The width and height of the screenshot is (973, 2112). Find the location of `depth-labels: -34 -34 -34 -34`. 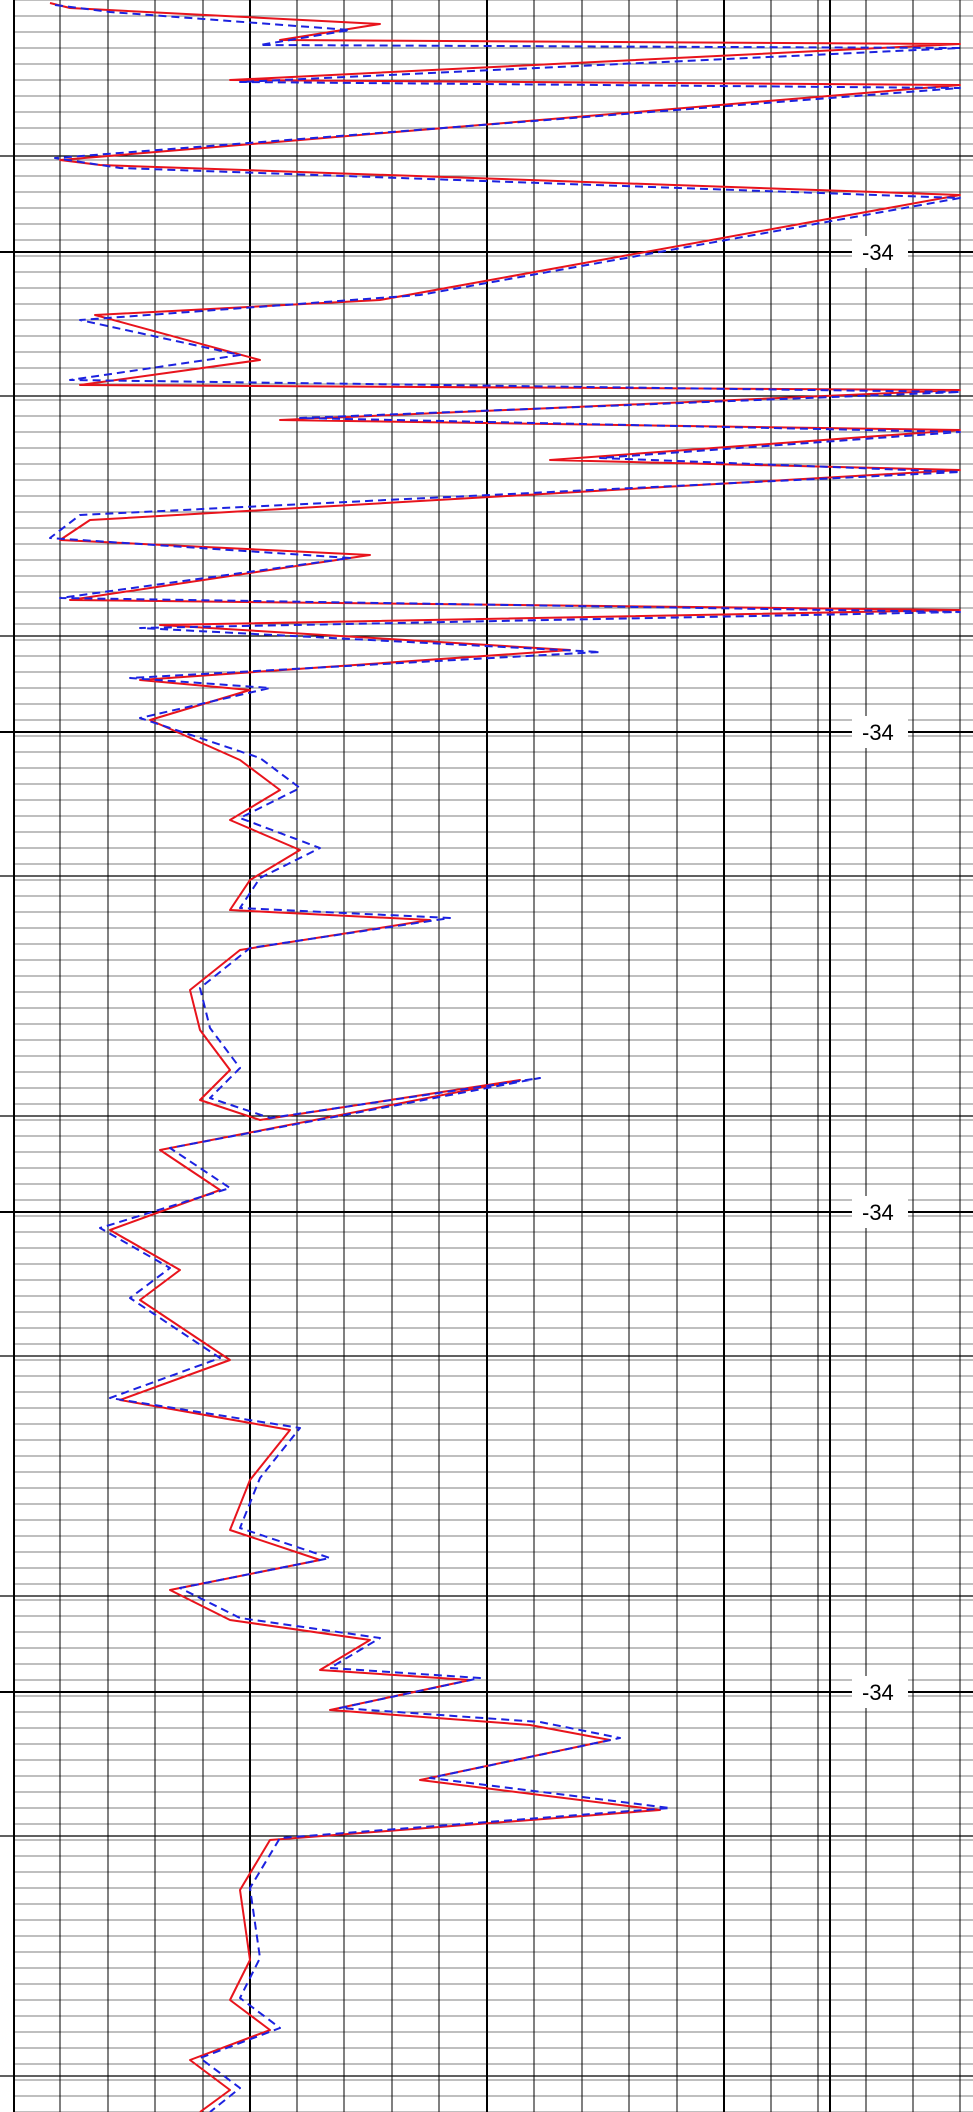

depth-labels: -34 -34 -34 -34 is located at coordinates (880, 972).